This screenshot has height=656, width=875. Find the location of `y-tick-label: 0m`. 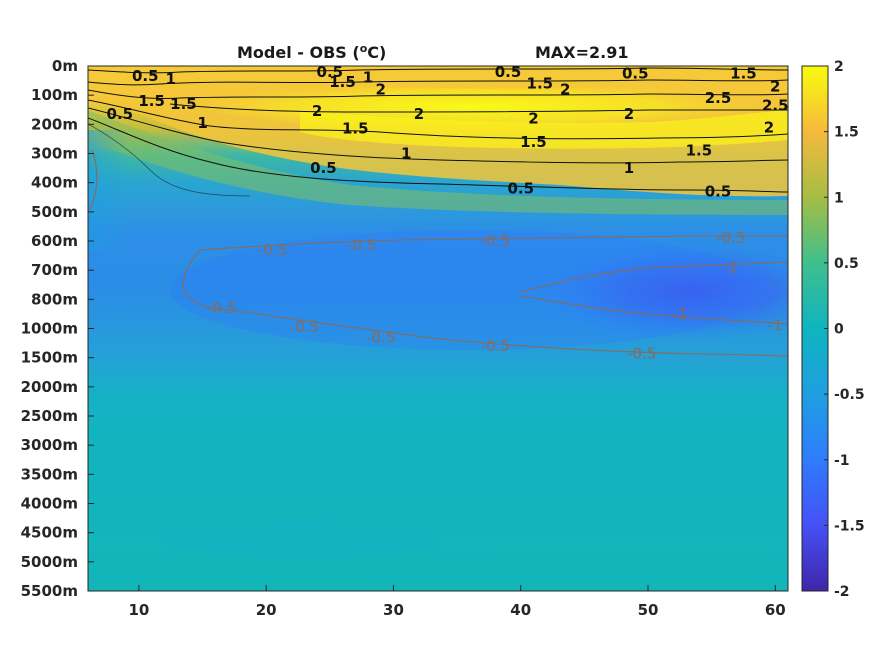

y-tick-label: 0m is located at coordinates (65, 66).